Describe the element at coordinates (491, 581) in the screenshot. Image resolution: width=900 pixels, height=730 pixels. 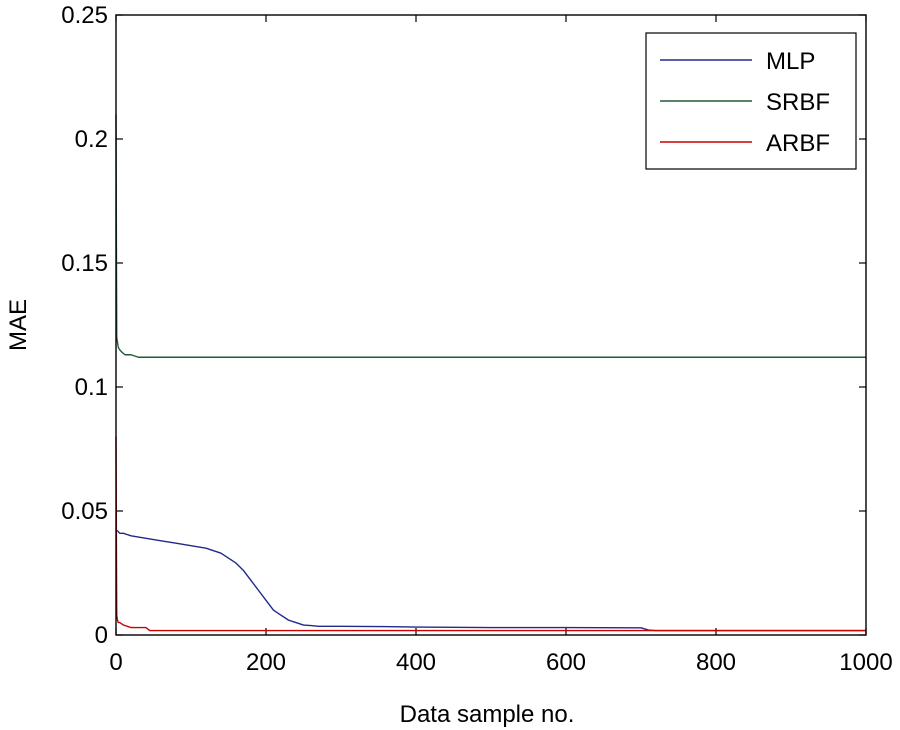
I see `series-line-mlp` at that location.